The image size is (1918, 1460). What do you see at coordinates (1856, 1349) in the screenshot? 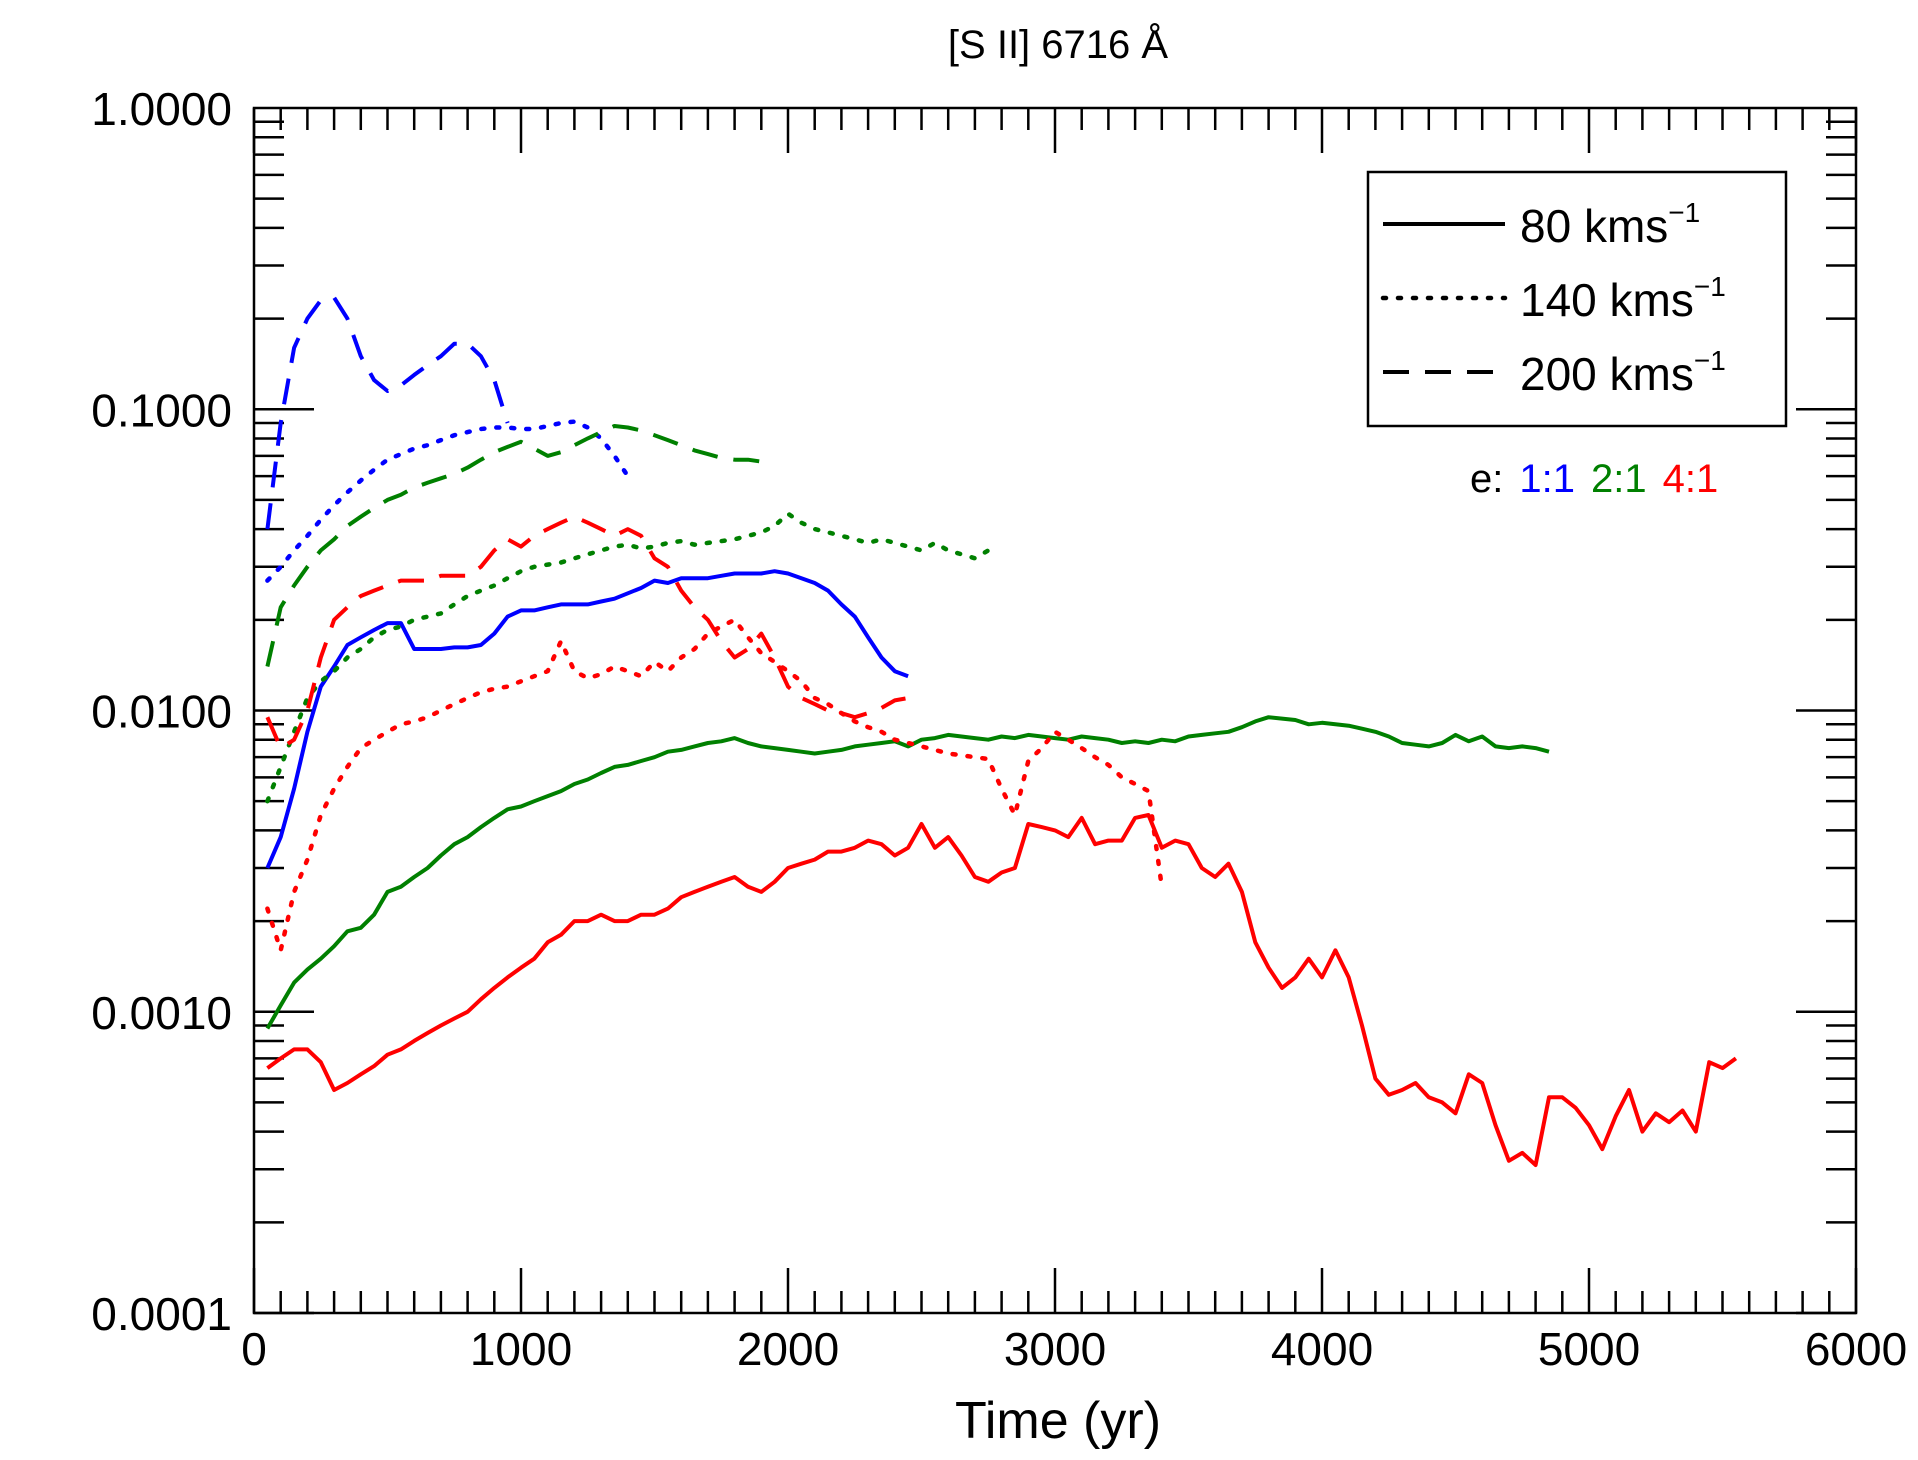
I see `x-tick-label: 6000` at bounding box center [1856, 1349].